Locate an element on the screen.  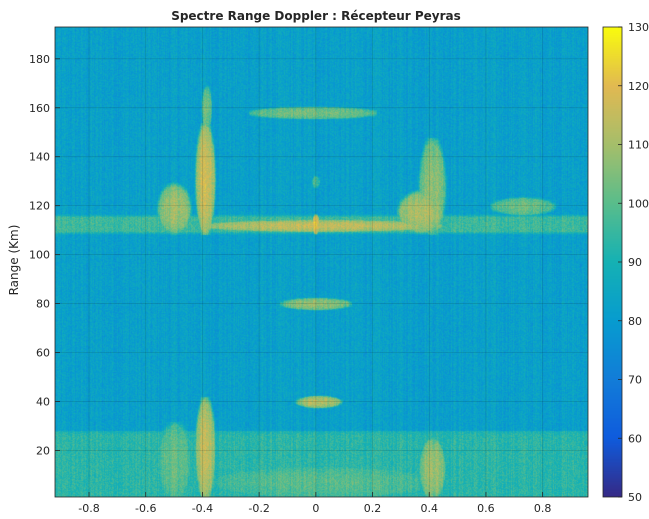
colorbar-tick-label: 100 is located at coordinates (638, 203).